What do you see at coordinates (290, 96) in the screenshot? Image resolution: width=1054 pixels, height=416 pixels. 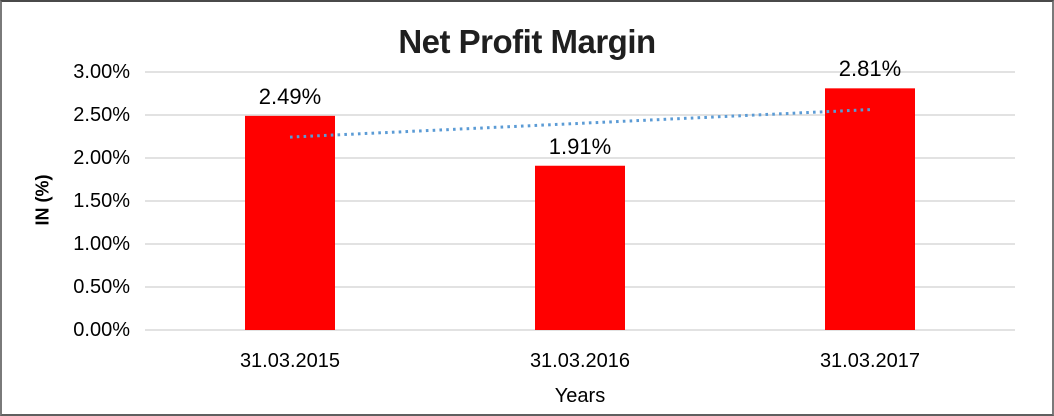 I see `data-label-31.03.2015: 2.49%` at bounding box center [290, 96].